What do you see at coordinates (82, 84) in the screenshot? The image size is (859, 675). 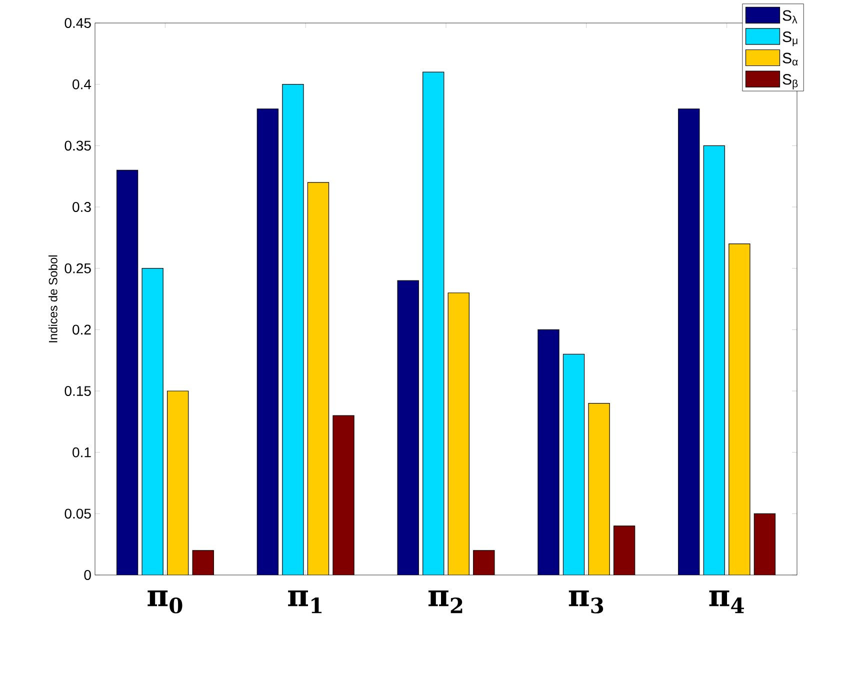 I see `y-tick-label: 0.4` at bounding box center [82, 84].